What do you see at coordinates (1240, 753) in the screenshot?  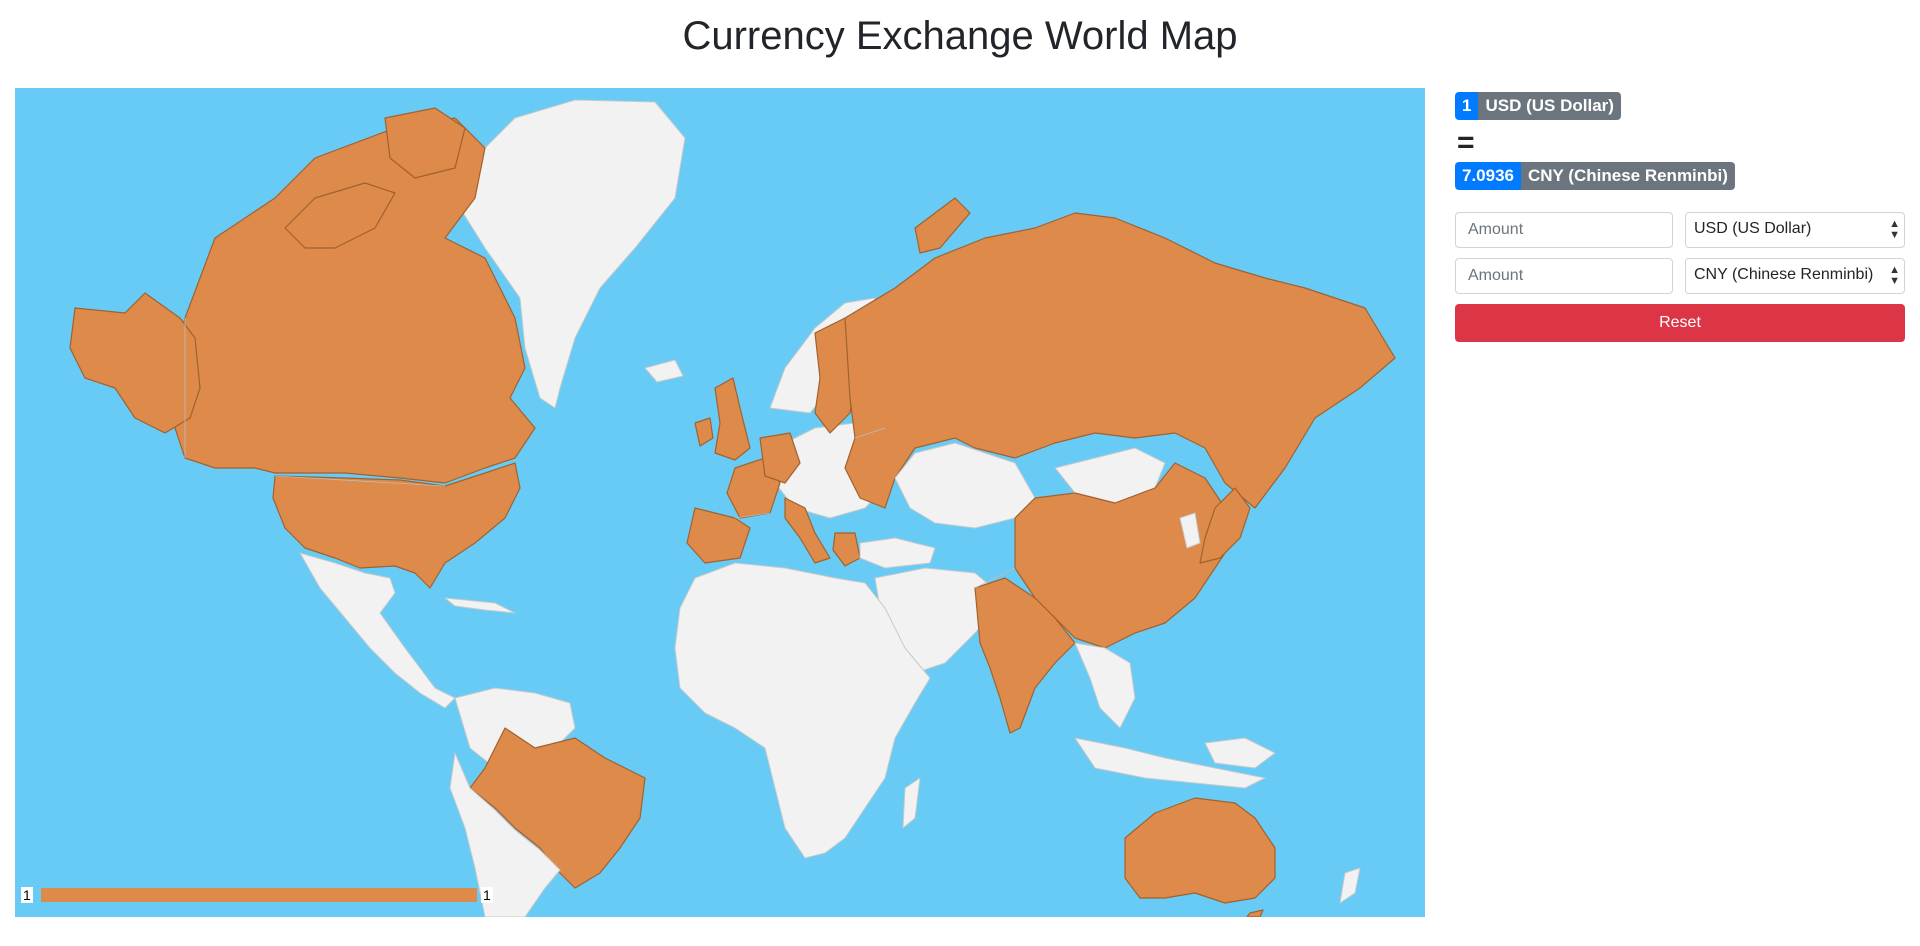 I see `new-guinea` at bounding box center [1240, 753].